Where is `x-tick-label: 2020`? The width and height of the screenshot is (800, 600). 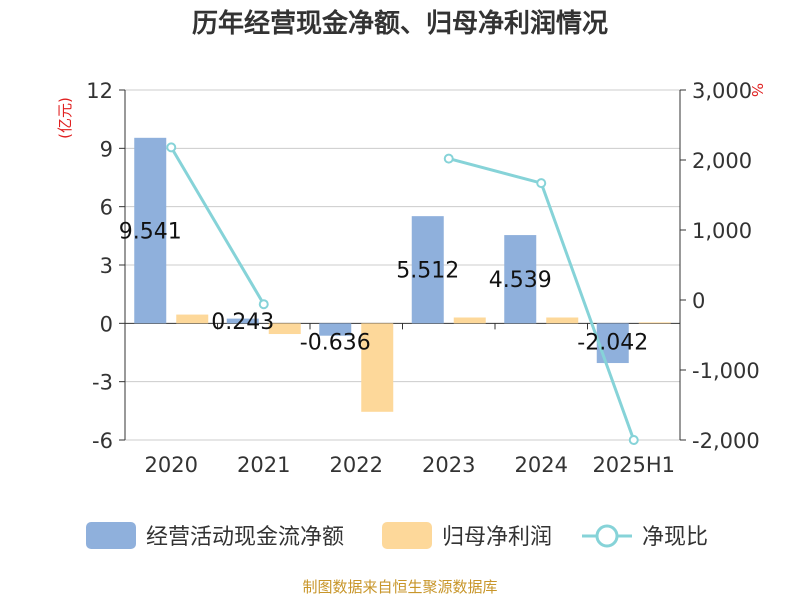
x-tick-label: 2020 is located at coordinates (171, 465).